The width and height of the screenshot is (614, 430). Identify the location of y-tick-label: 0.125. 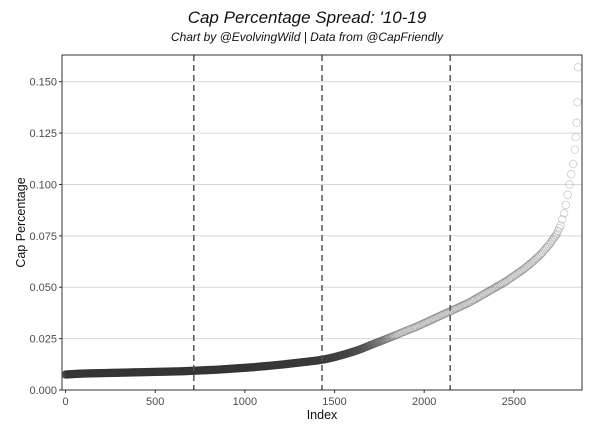
(43, 134).